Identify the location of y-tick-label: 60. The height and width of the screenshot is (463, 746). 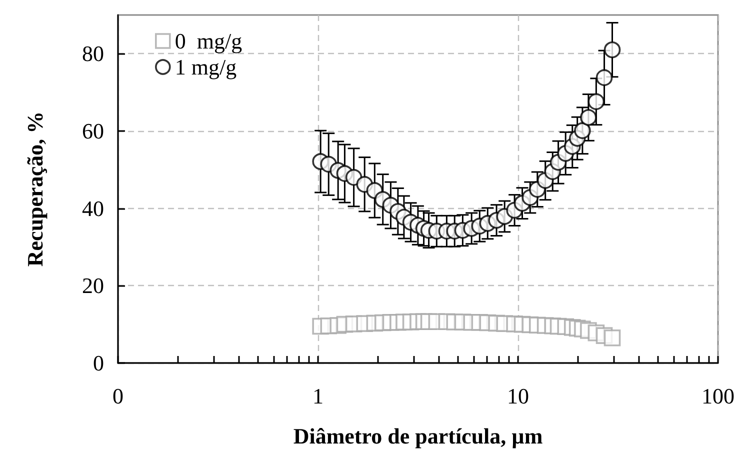
(93, 131).